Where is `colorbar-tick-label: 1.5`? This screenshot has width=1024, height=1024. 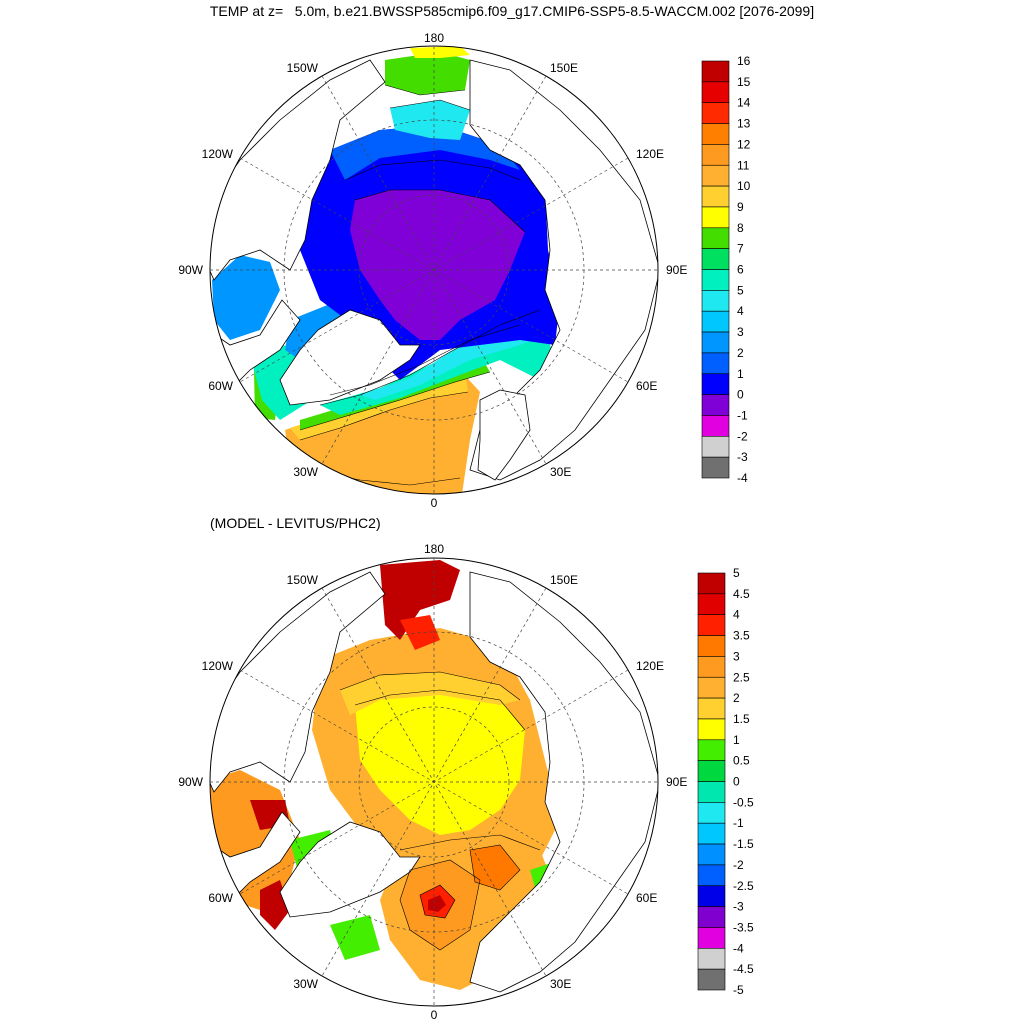
colorbar-tick-label: 1.5 is located at coordinates (741, 719).